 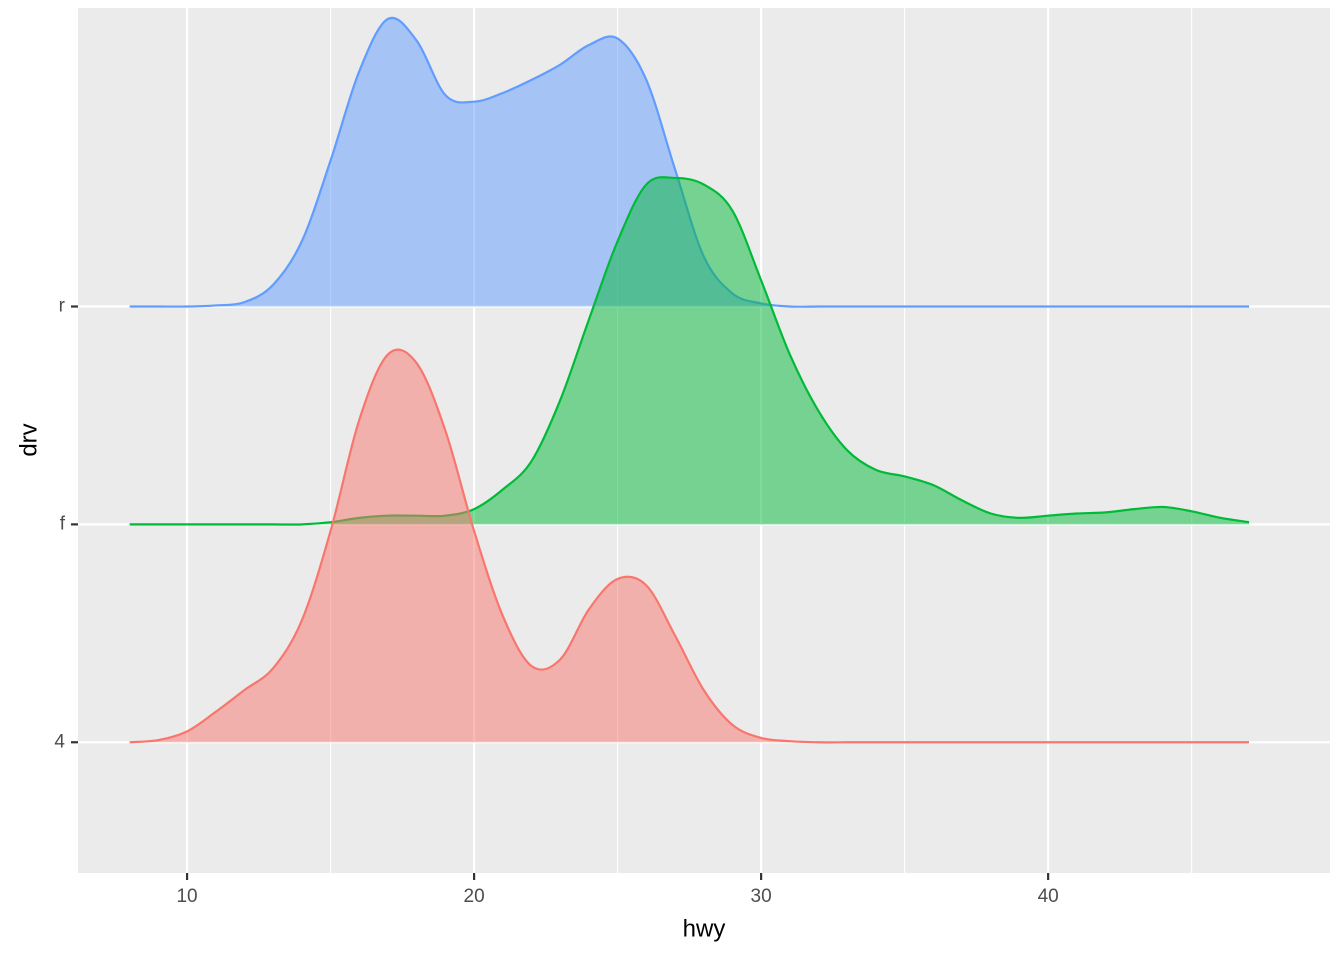 I want to click on y-axis-title: drv, so click(x=28, y=439).